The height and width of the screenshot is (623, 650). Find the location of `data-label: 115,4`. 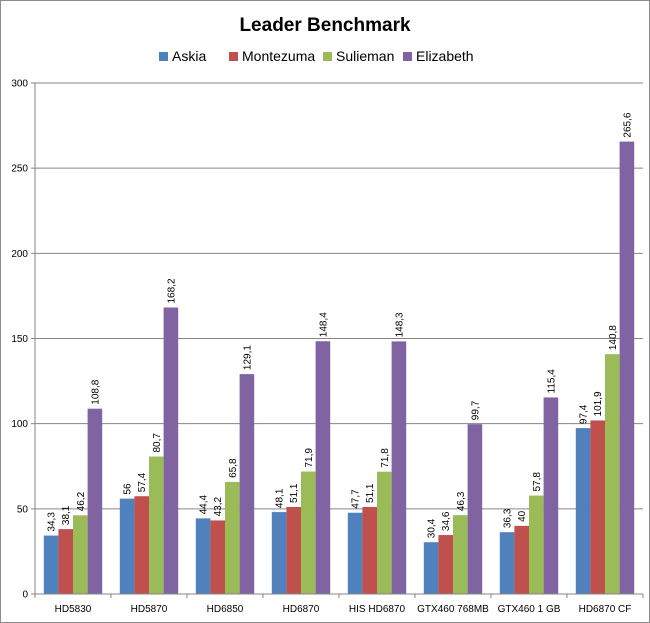

data-label: 115,4 is located at coordinates (551, 381).